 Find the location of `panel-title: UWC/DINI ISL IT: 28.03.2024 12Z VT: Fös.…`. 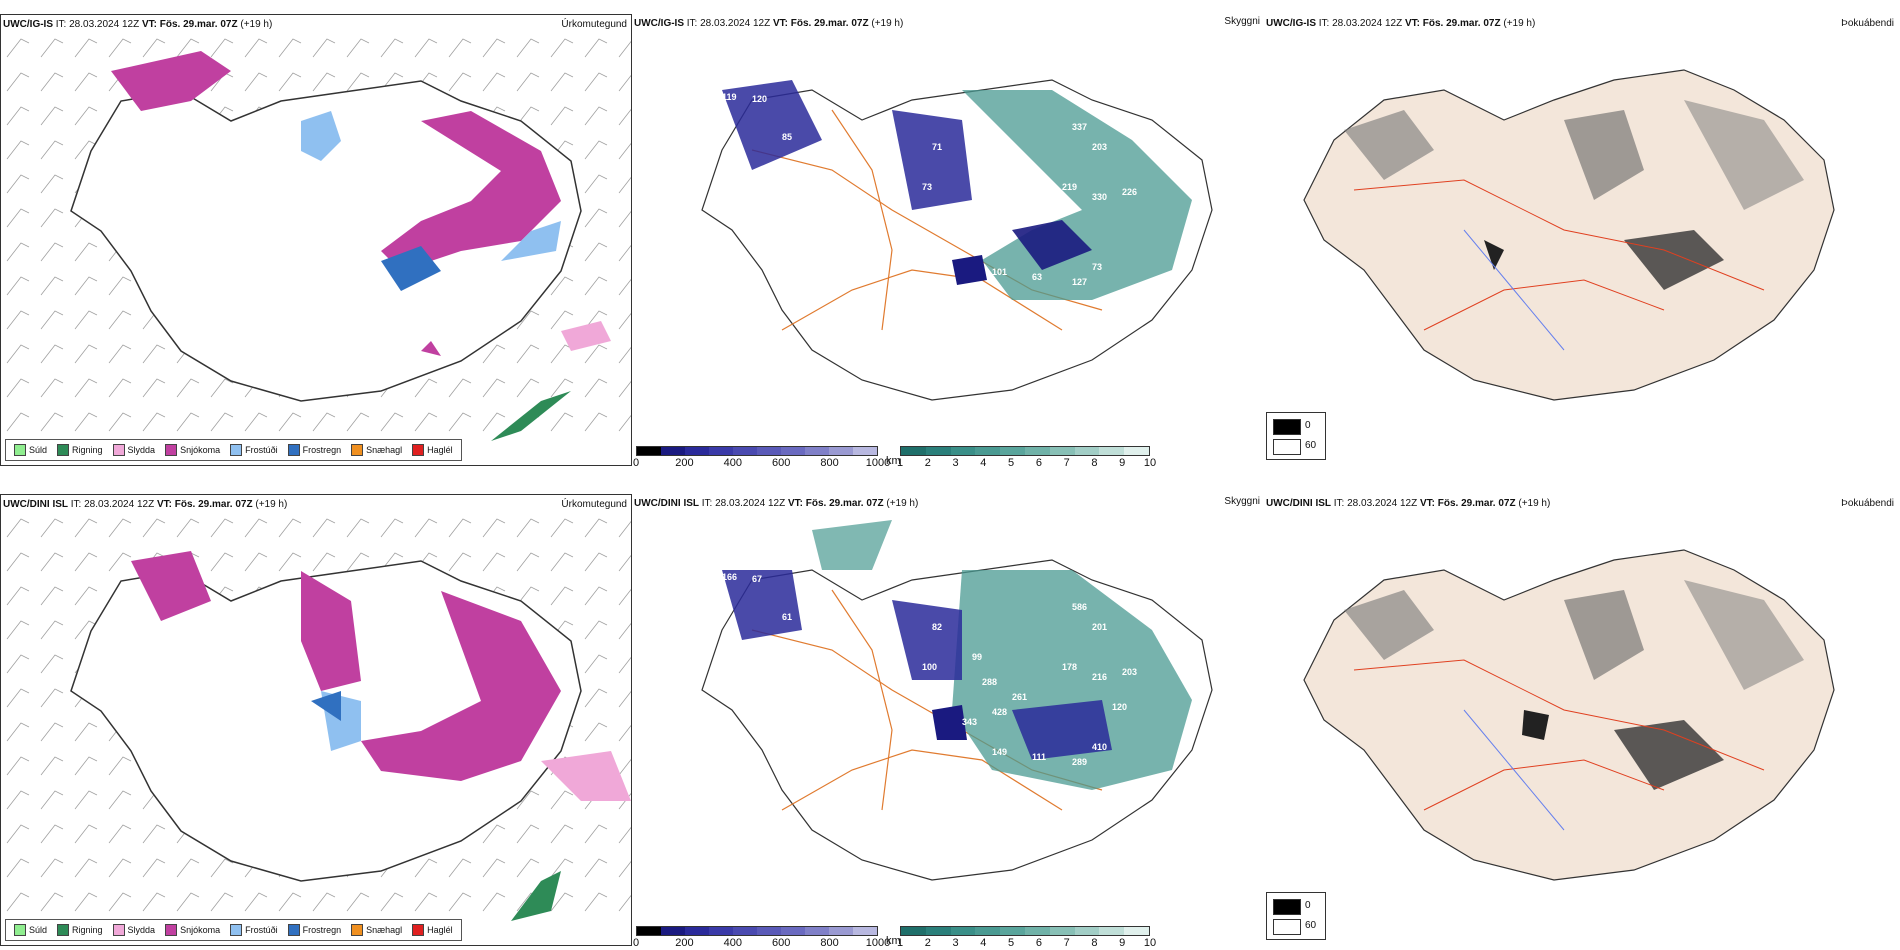

panel-title: UWC/DINI ISL IT: 28.03.2024 12Z VT: Fös.… is located at coordinates (145, 504).